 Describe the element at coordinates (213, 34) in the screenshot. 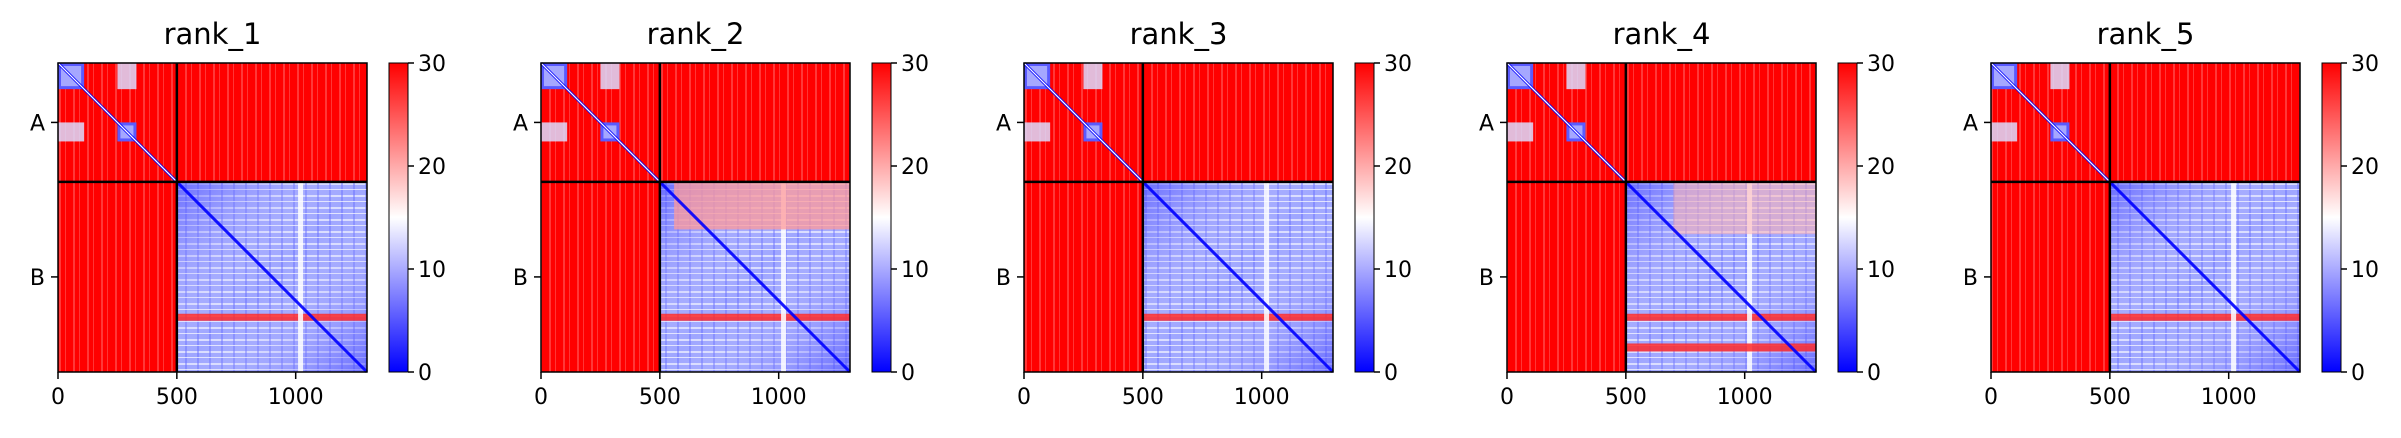

I see `panel-title: rank_1` at that location.